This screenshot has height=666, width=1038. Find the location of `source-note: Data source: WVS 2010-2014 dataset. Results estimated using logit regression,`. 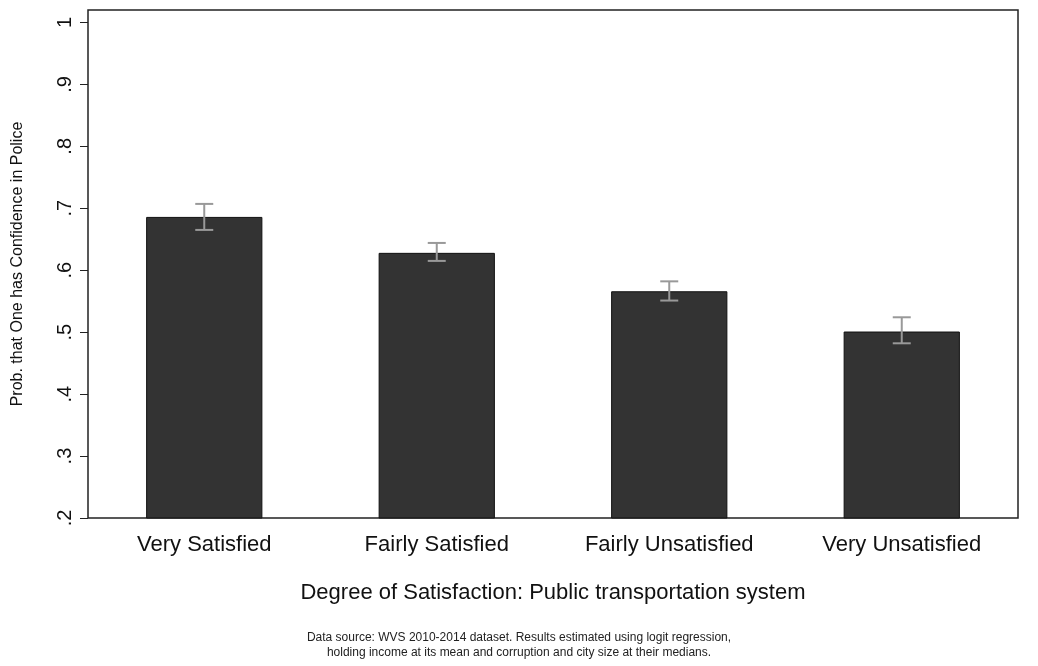

source-note: Data source: WVS 2010-2014 dataset. Results estimated using logit regression, is located at coordinates (519, 637).